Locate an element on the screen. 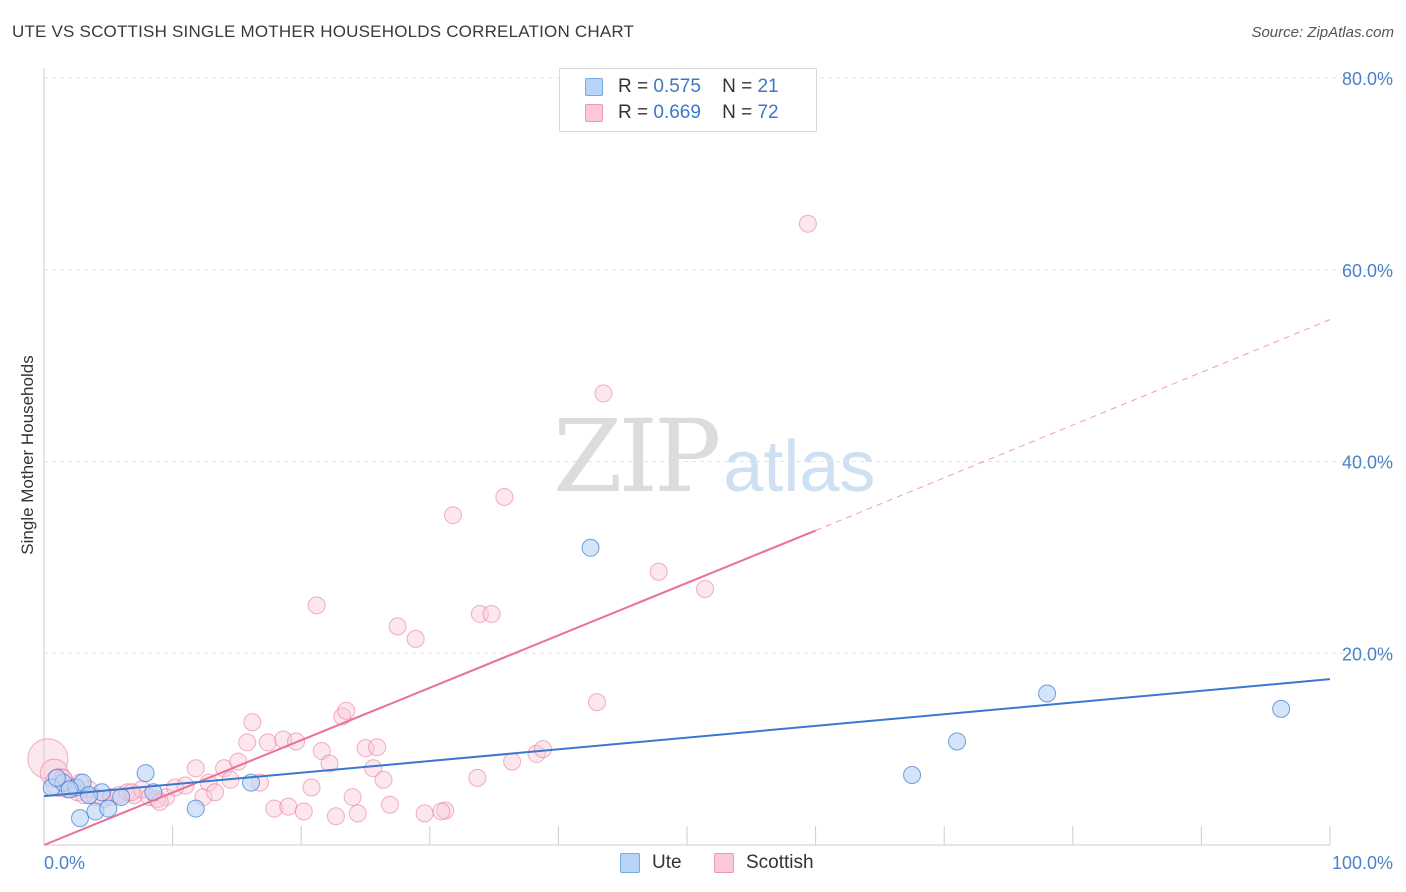  ute-legend-label: Ute is located at coordinates (667, 862).